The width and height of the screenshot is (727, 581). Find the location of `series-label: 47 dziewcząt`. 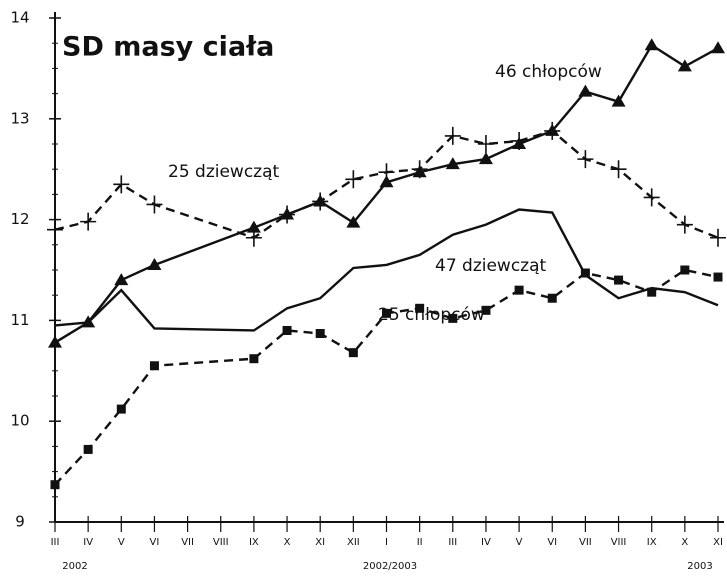

series-label: 47 dziewcząt is located at coordinates (491, 266).